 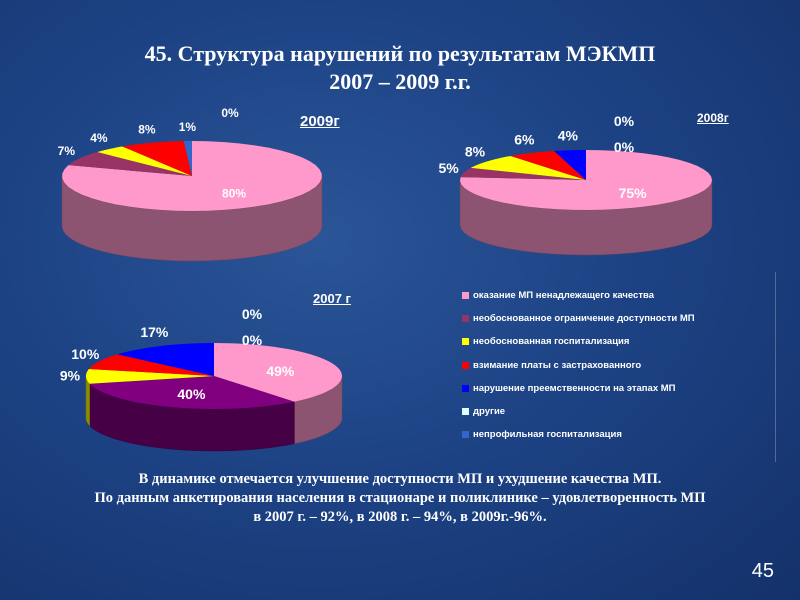 I want to click on legend-item: необоснованная госпитализация, so click(x=578, y=341).